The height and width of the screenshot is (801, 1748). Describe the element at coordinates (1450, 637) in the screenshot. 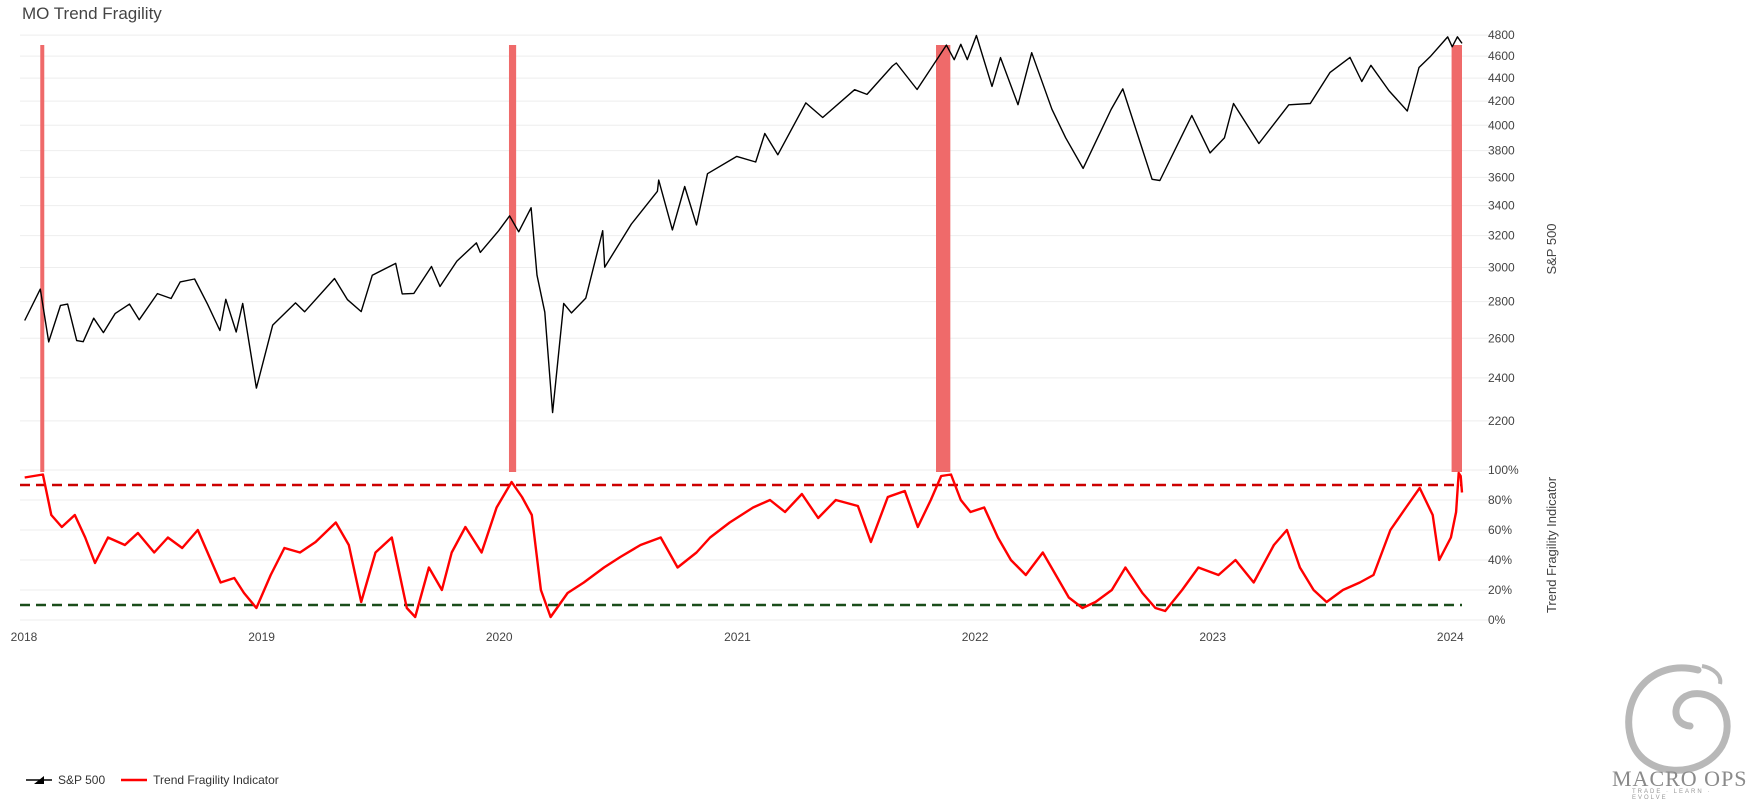

I see `x-tick-label: 2024` at that location.